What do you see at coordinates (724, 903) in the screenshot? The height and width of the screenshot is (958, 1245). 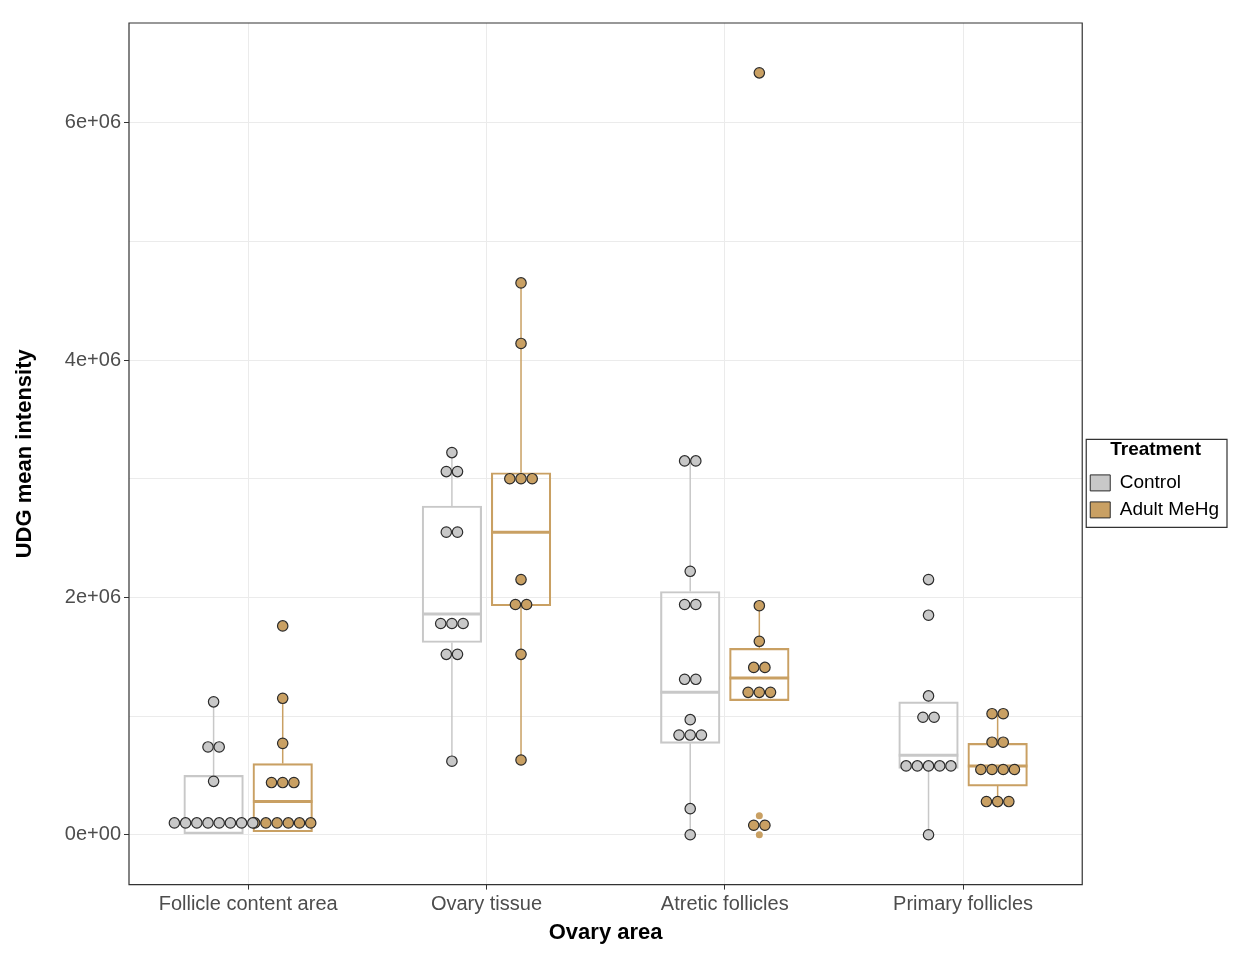 I see `x-tick-label: Atretic follicles` at bounding box center [724, 903].